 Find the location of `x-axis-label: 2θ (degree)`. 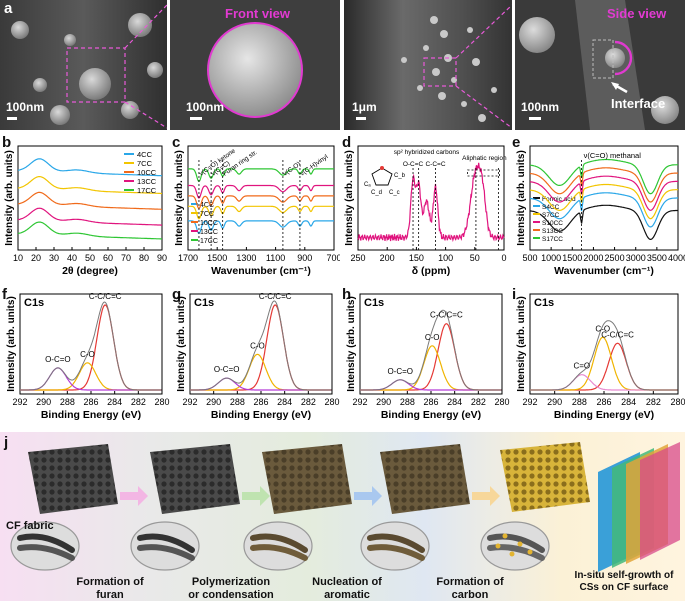

x-axis-label: 2θ (degree) is located at coordinates (90, 271).